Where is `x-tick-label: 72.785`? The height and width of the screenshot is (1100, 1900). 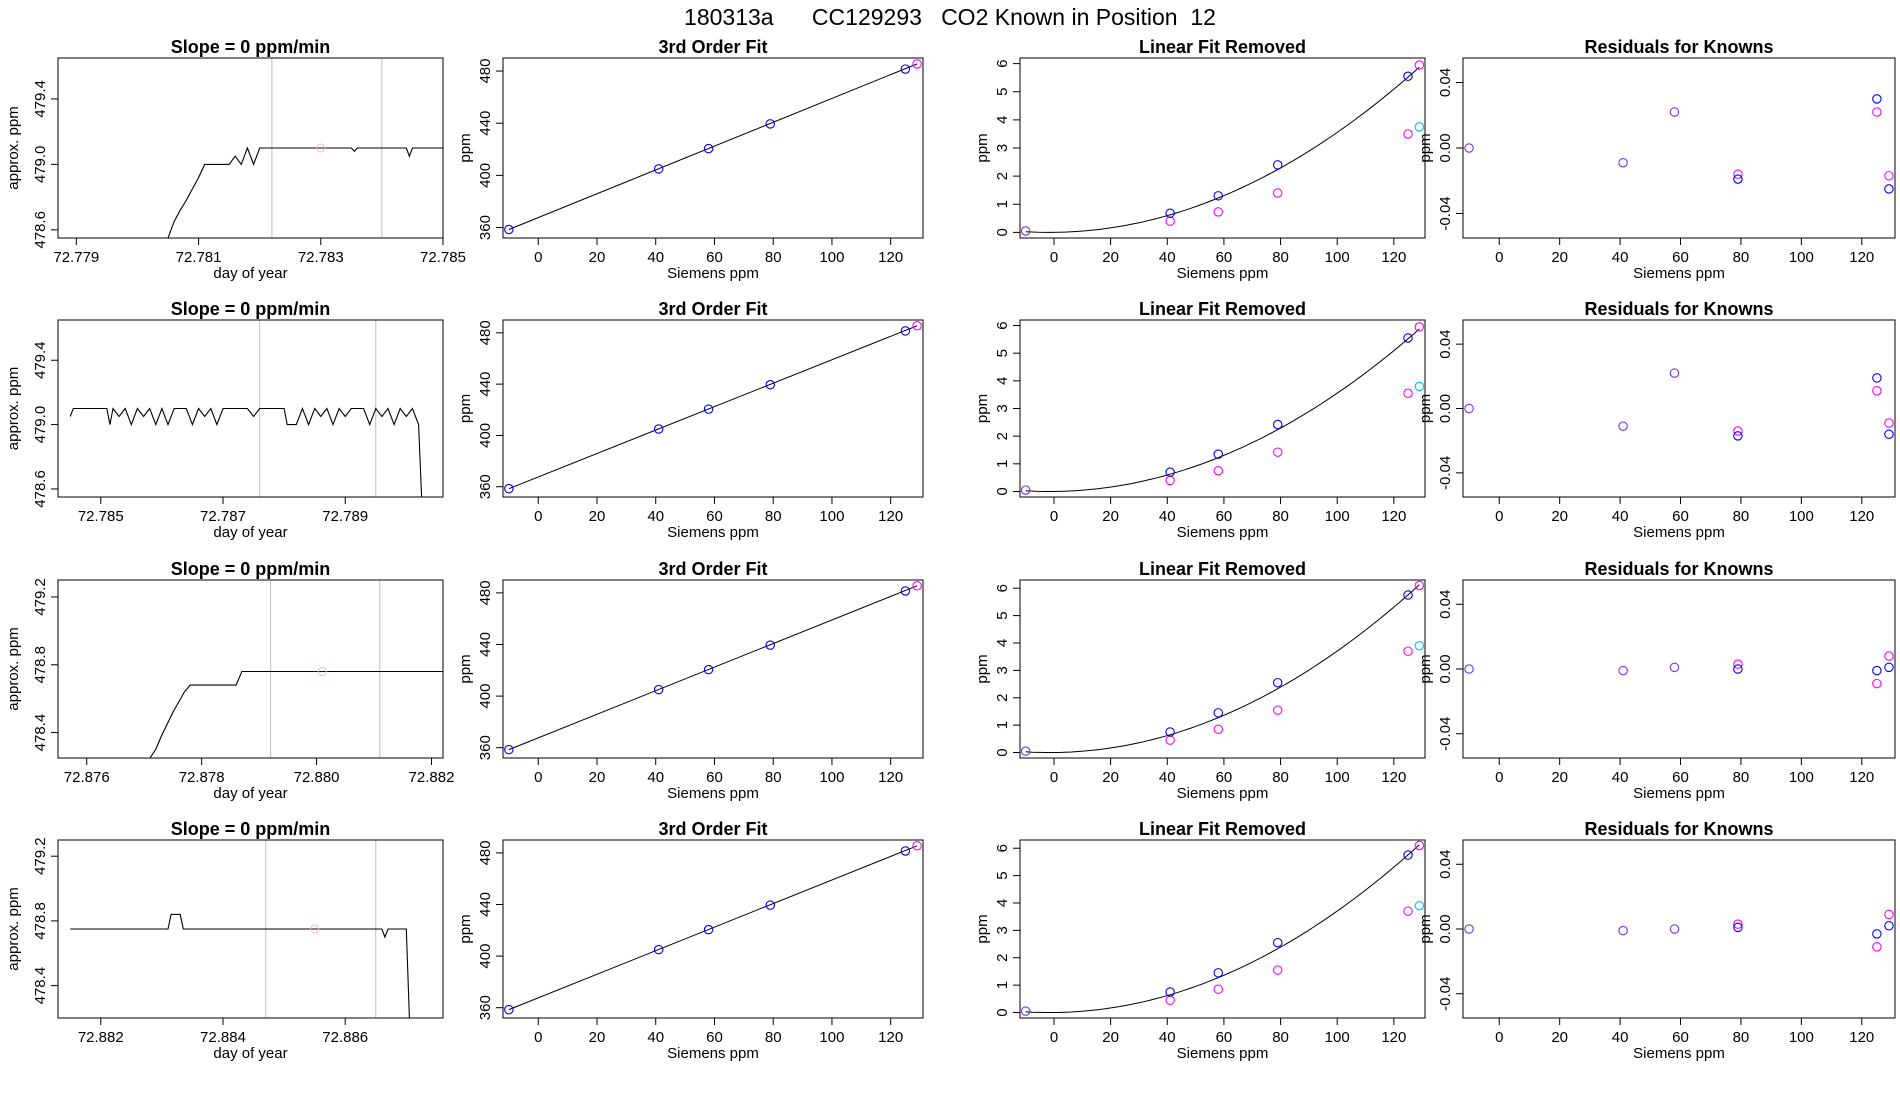 x-tick-label: 72.785 is located at coordinates (101, 516).